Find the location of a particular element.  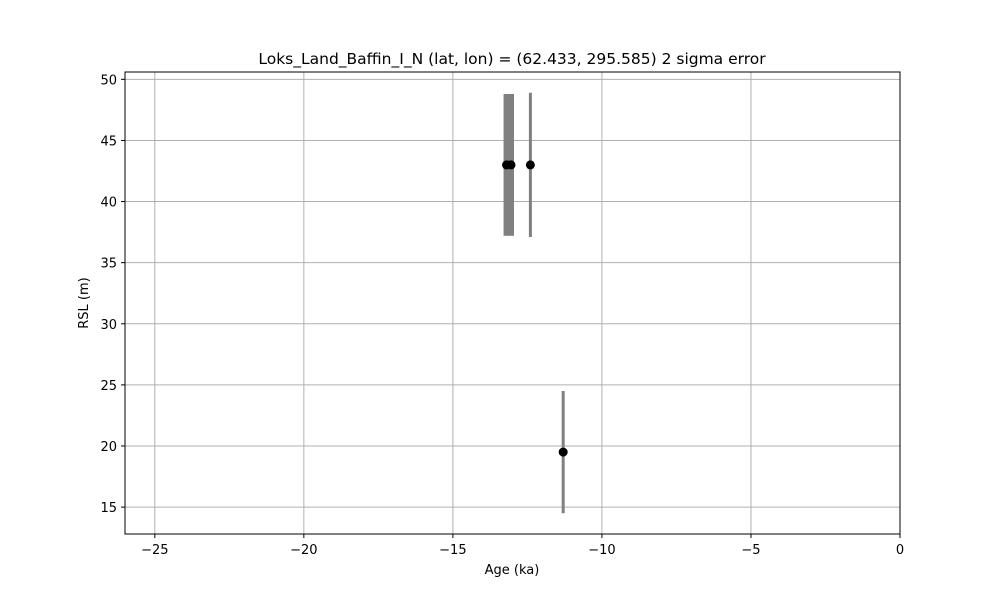

y-ticks: 15 20 25 30 35 40 45 50 is located at coordinates (112, 294).